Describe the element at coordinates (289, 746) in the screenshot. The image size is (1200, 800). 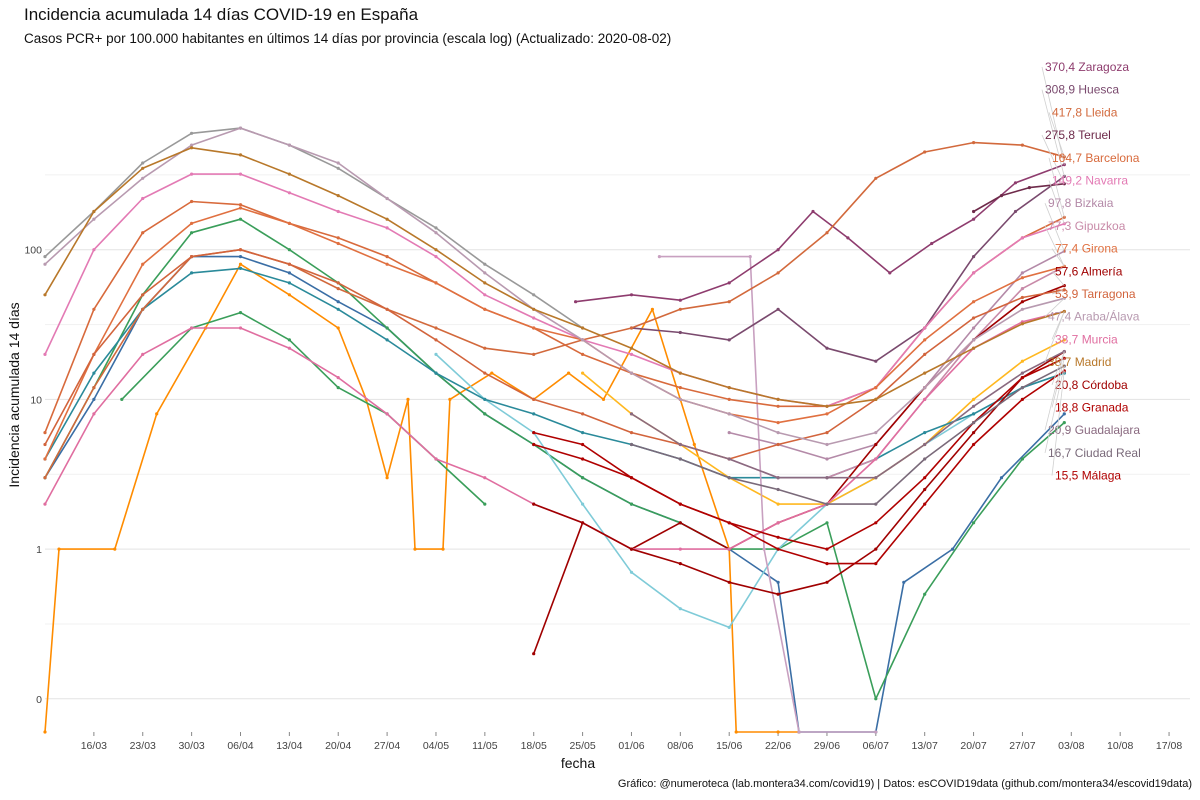
I see `x-tick-label: 13/04` at that location.